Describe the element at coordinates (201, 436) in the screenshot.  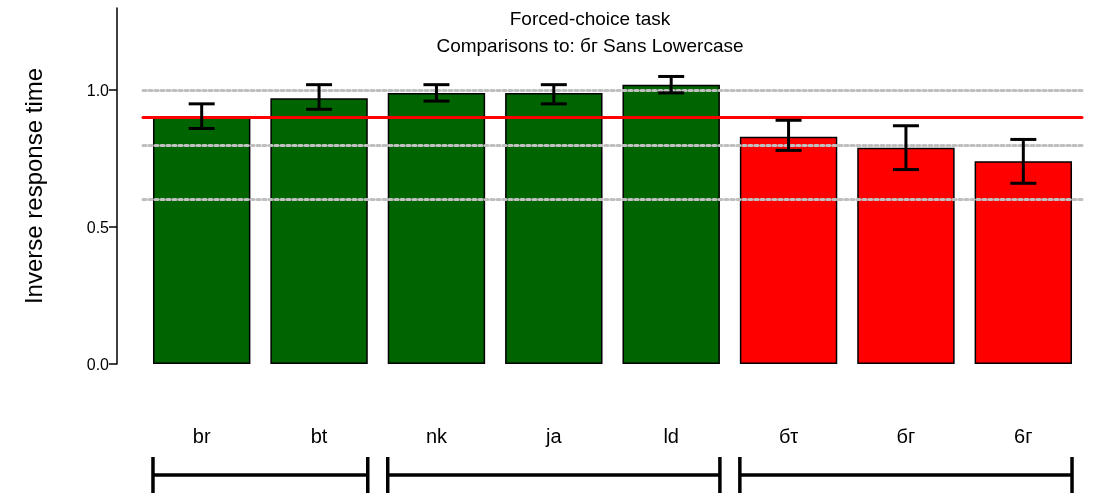
I see `x-tick-label: br` at that location.